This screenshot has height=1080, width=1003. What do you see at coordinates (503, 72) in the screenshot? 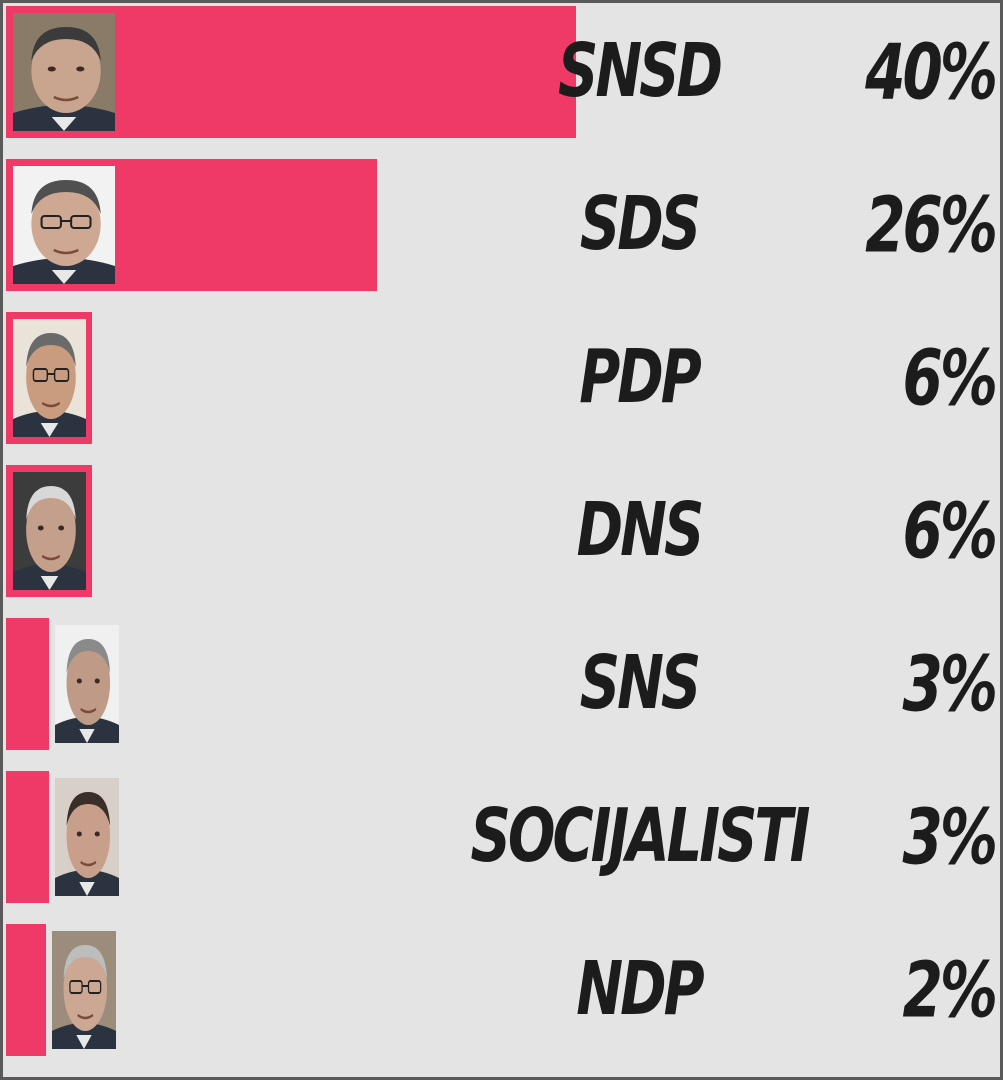
I see `chart-row: SNSD 40%` at bounding box center [503, 72].